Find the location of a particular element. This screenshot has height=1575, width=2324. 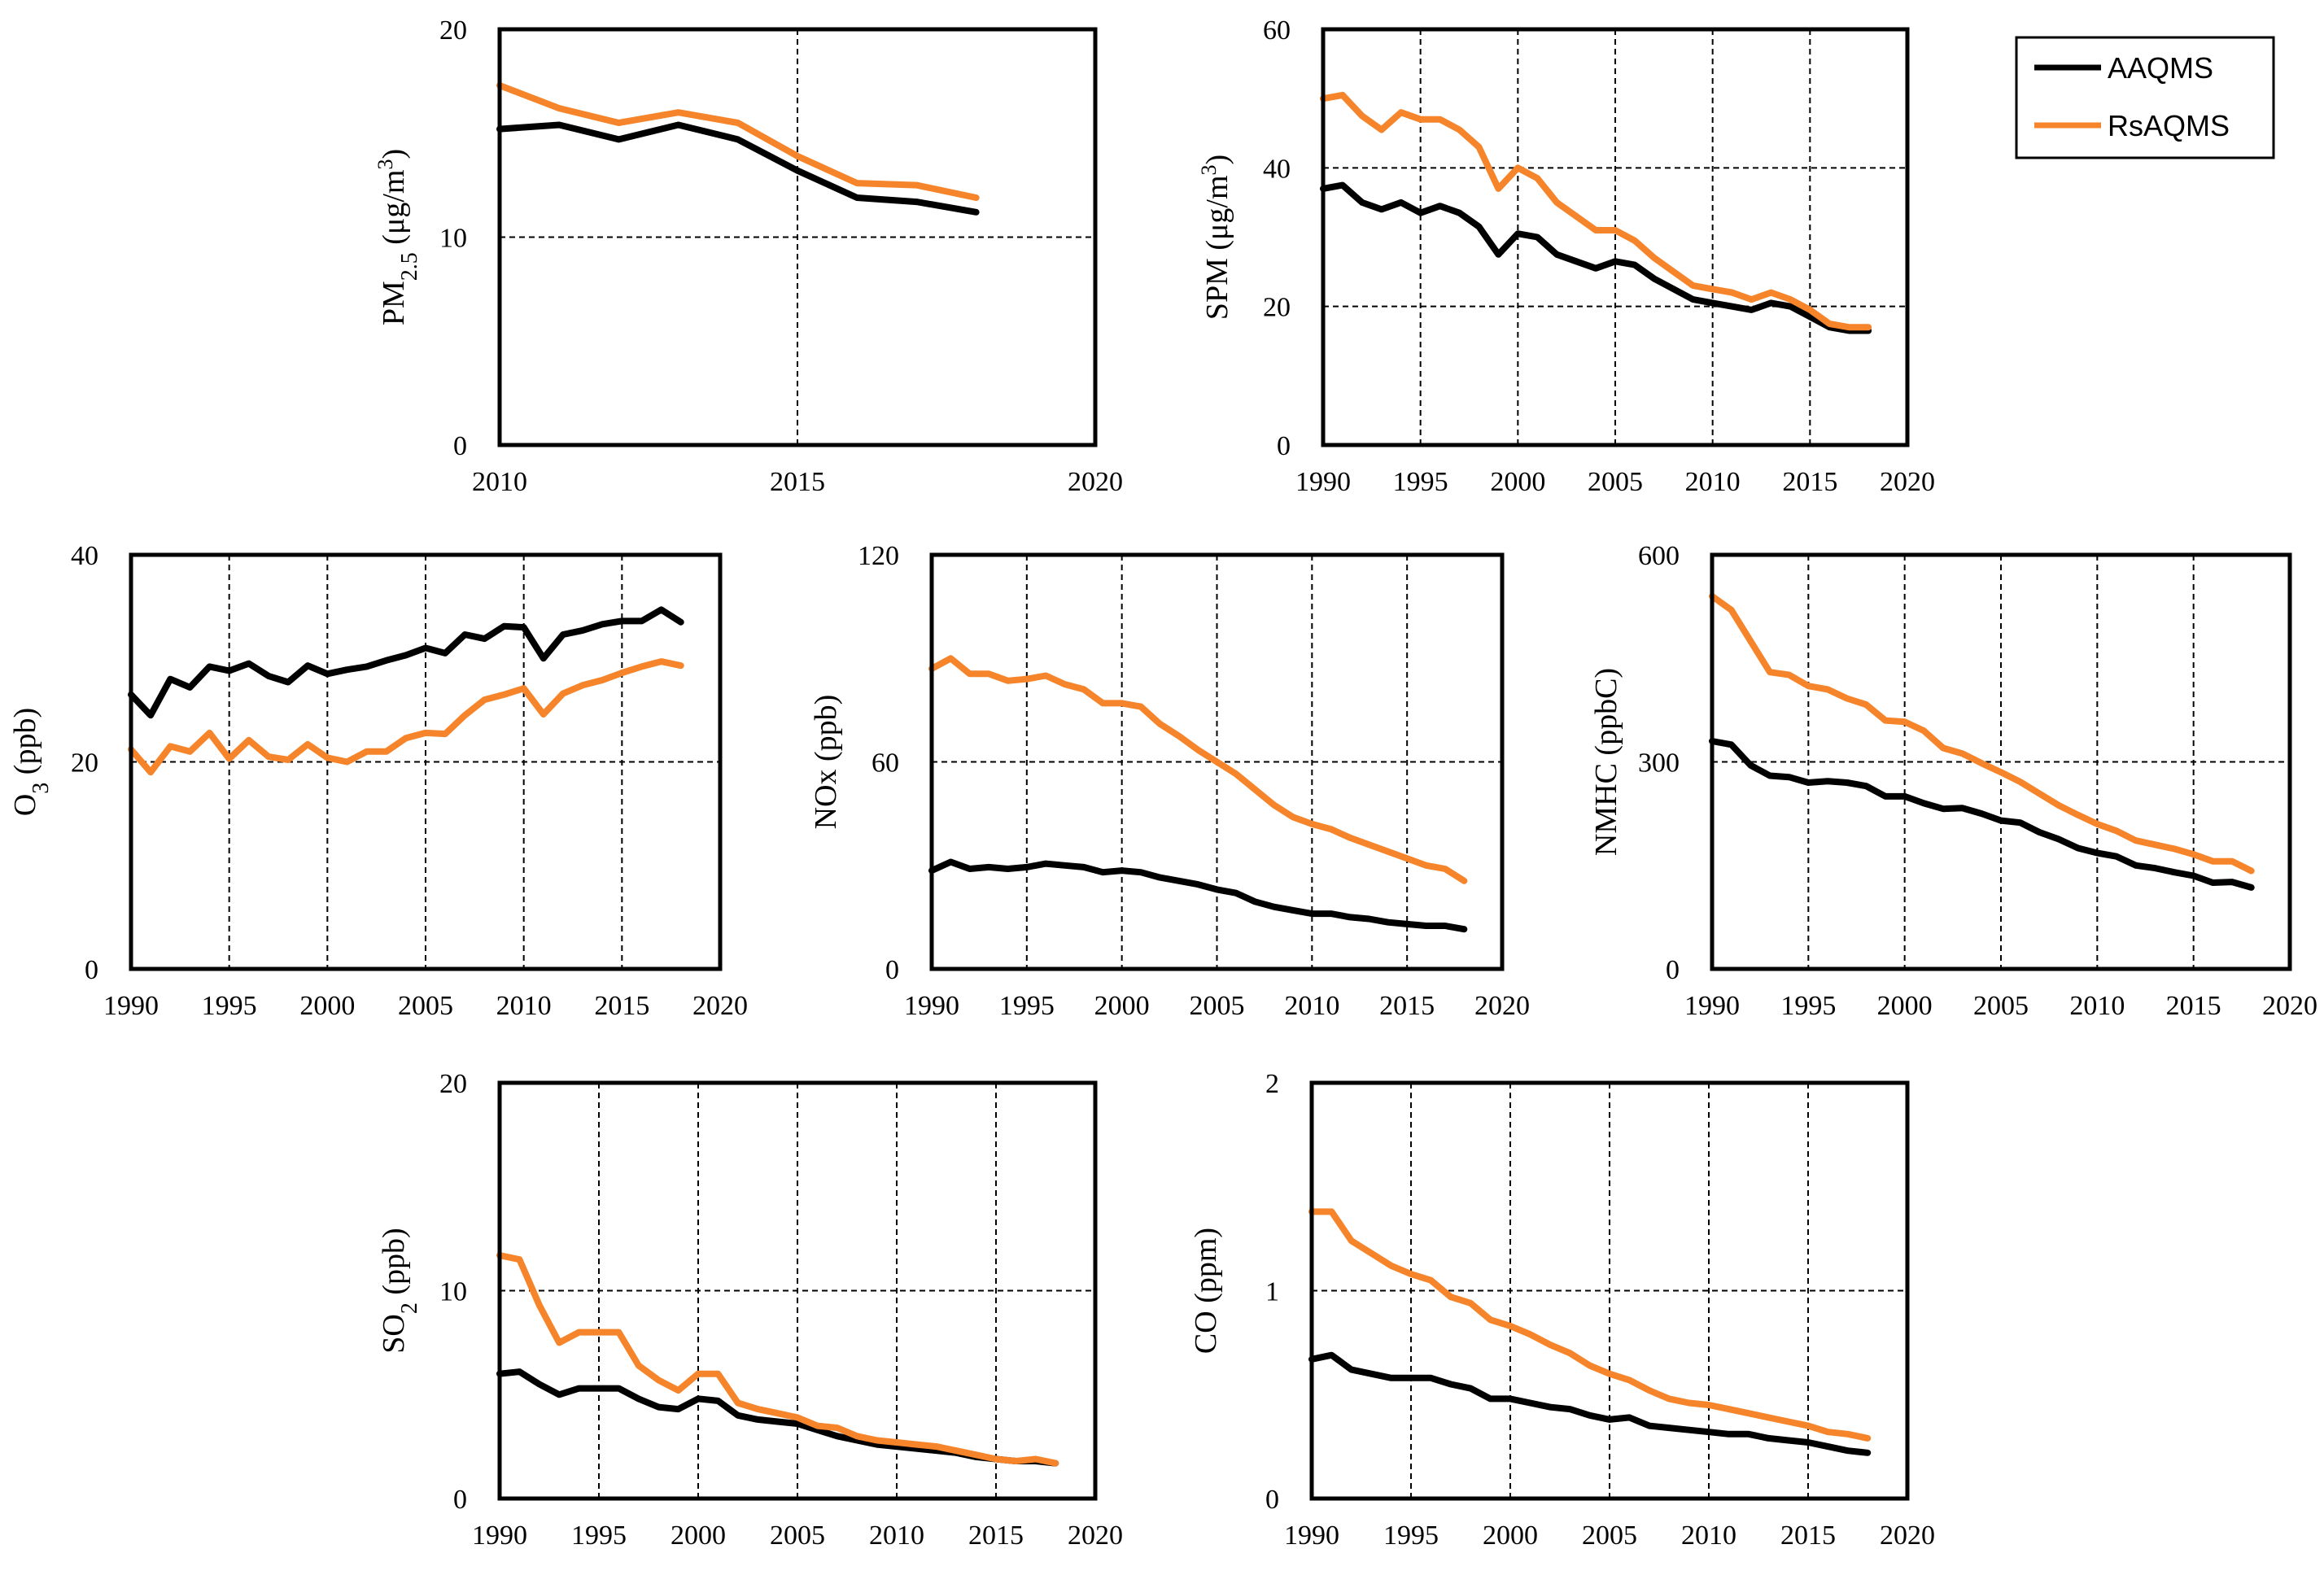

x-tick-label-co-0: 1990 is located at coordinates (1311, 1535).